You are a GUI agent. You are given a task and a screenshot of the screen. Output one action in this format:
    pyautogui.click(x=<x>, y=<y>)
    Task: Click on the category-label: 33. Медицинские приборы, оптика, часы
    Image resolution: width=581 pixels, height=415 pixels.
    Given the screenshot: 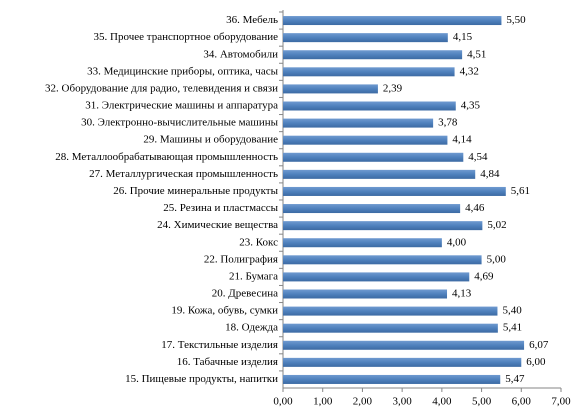 What is the action you would take?
    pyautogui.click(x=182, y=71)
    